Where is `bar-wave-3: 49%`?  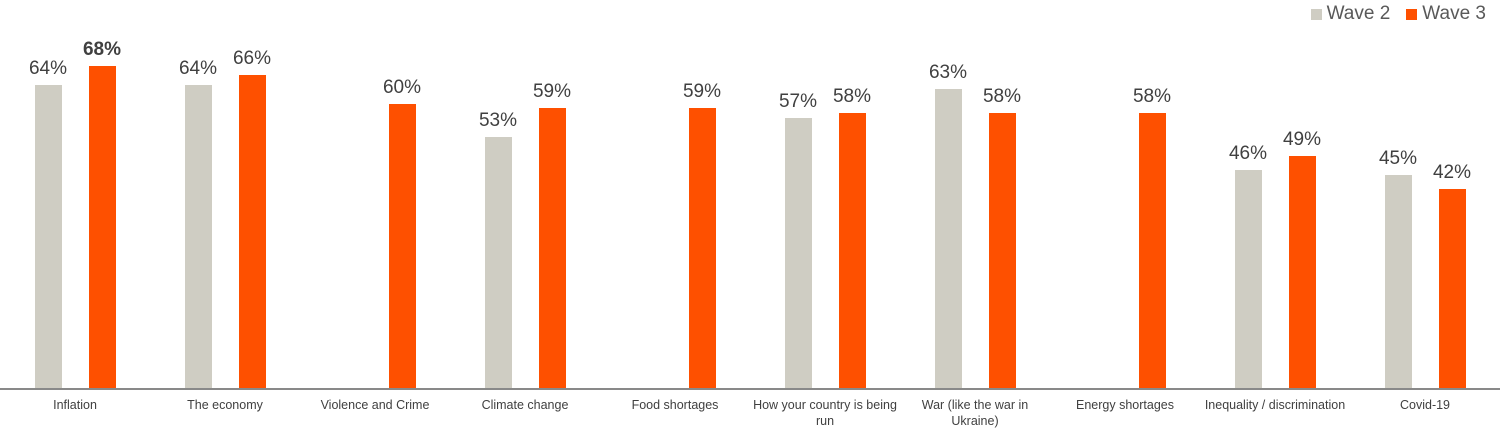 bar-wave-3: 49% is located at coordinates (1302, 258).